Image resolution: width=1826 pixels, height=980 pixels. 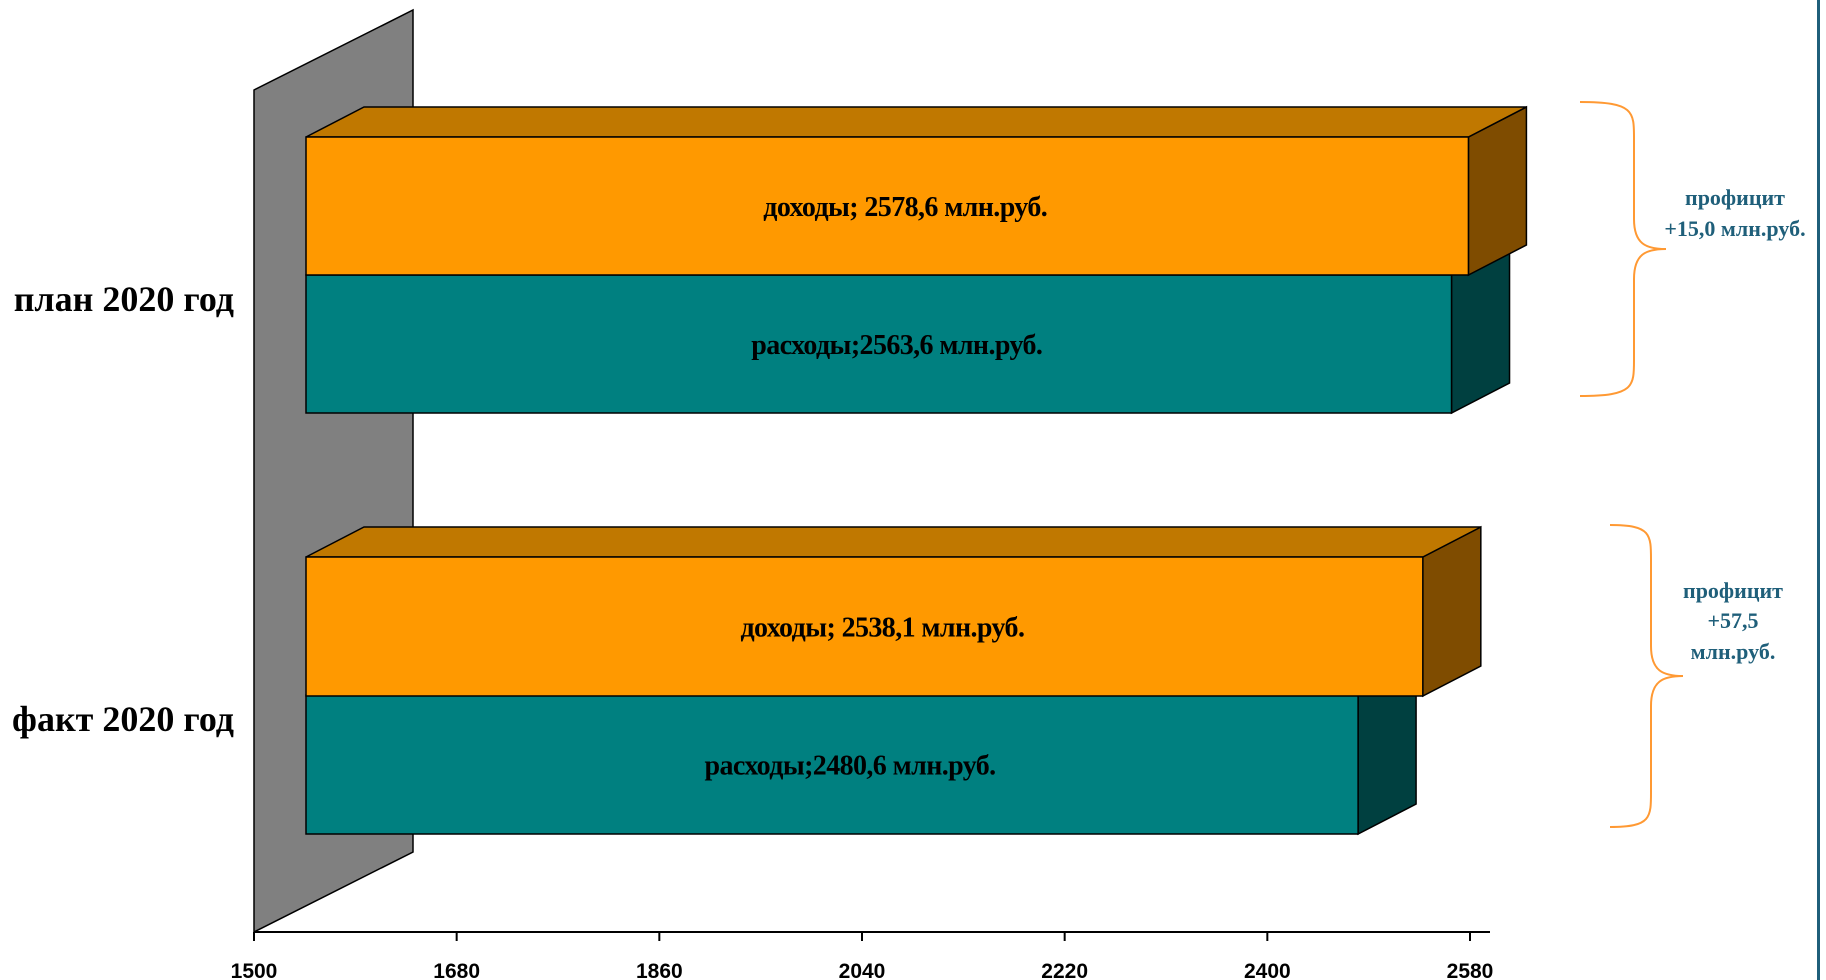 What do you see at coordinates (882, 628) in the screenshot?
I see `income-data-label: доходы; 2538,1 млн.руб.` at bounding box center [882, 628].